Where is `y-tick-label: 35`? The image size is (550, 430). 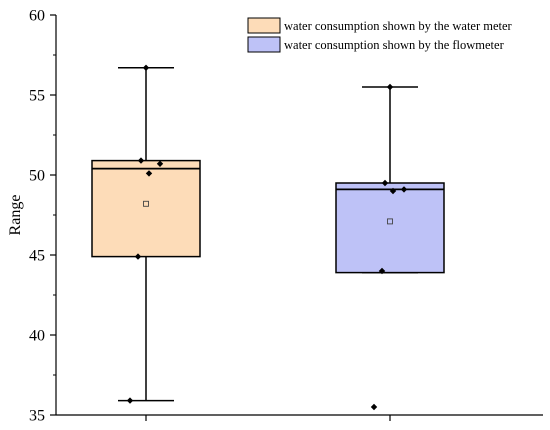
y-tick-label: 35 is located at coordinates (37, 416).